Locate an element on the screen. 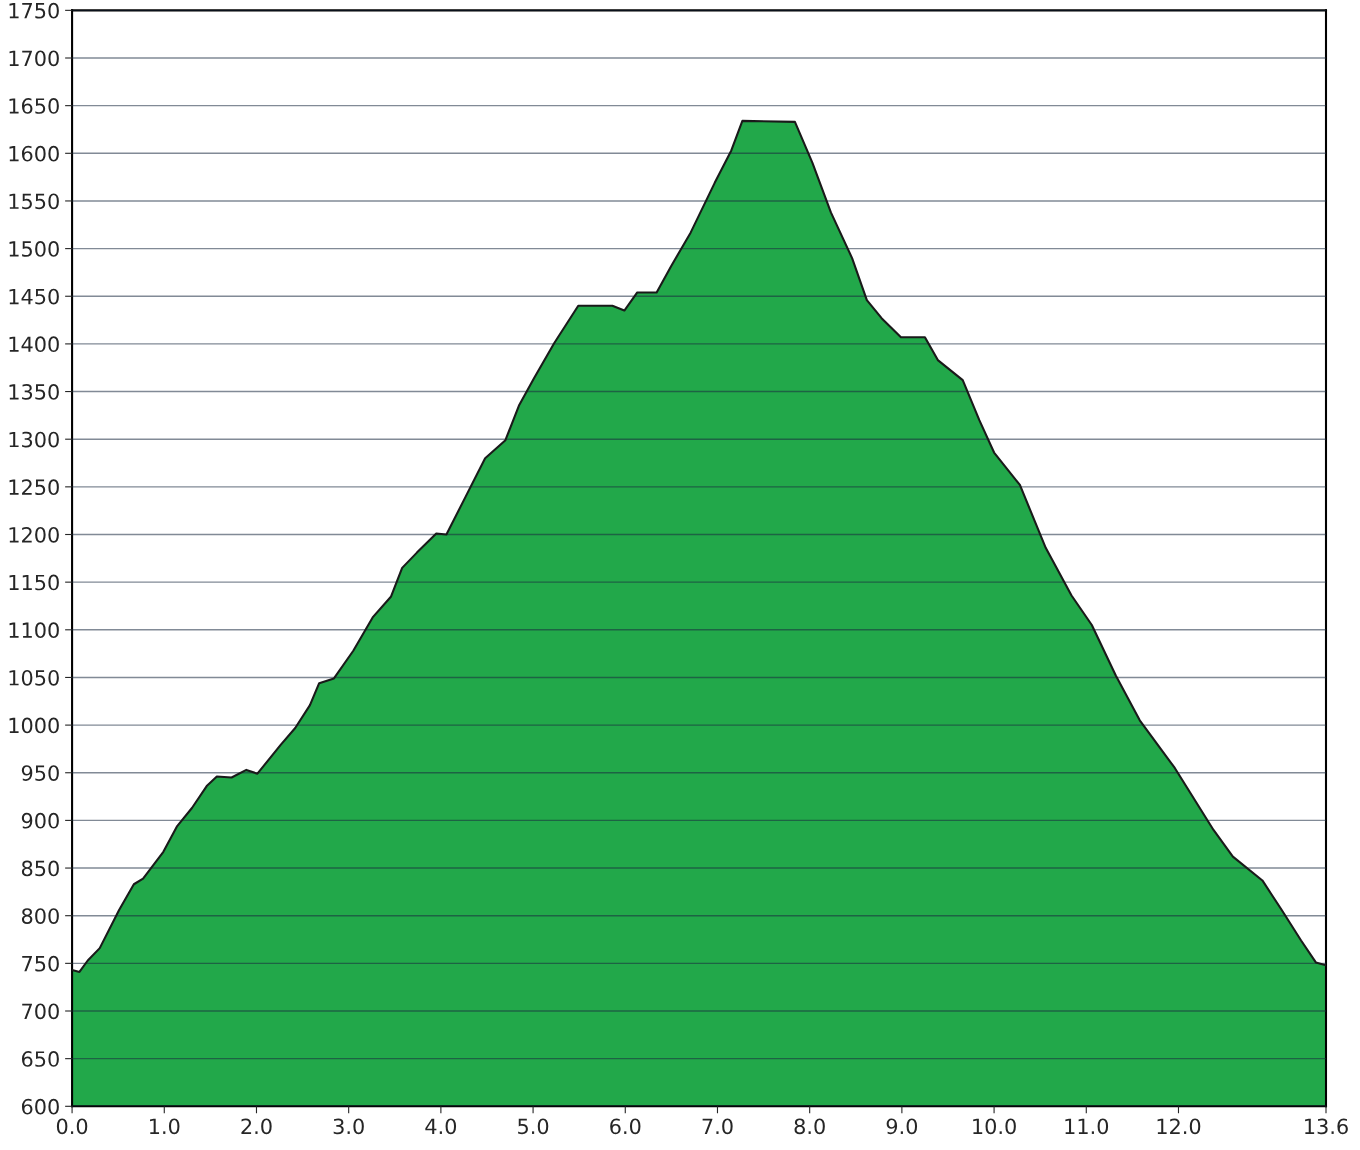  y-tick-label: 1700 is located at coordinates (34, 58).